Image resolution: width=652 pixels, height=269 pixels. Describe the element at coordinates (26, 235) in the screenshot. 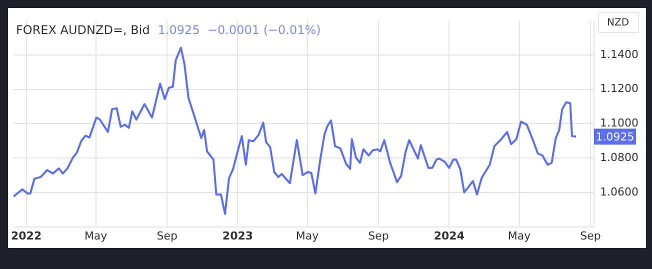

I see `x-tick-label: 2022` at that location.